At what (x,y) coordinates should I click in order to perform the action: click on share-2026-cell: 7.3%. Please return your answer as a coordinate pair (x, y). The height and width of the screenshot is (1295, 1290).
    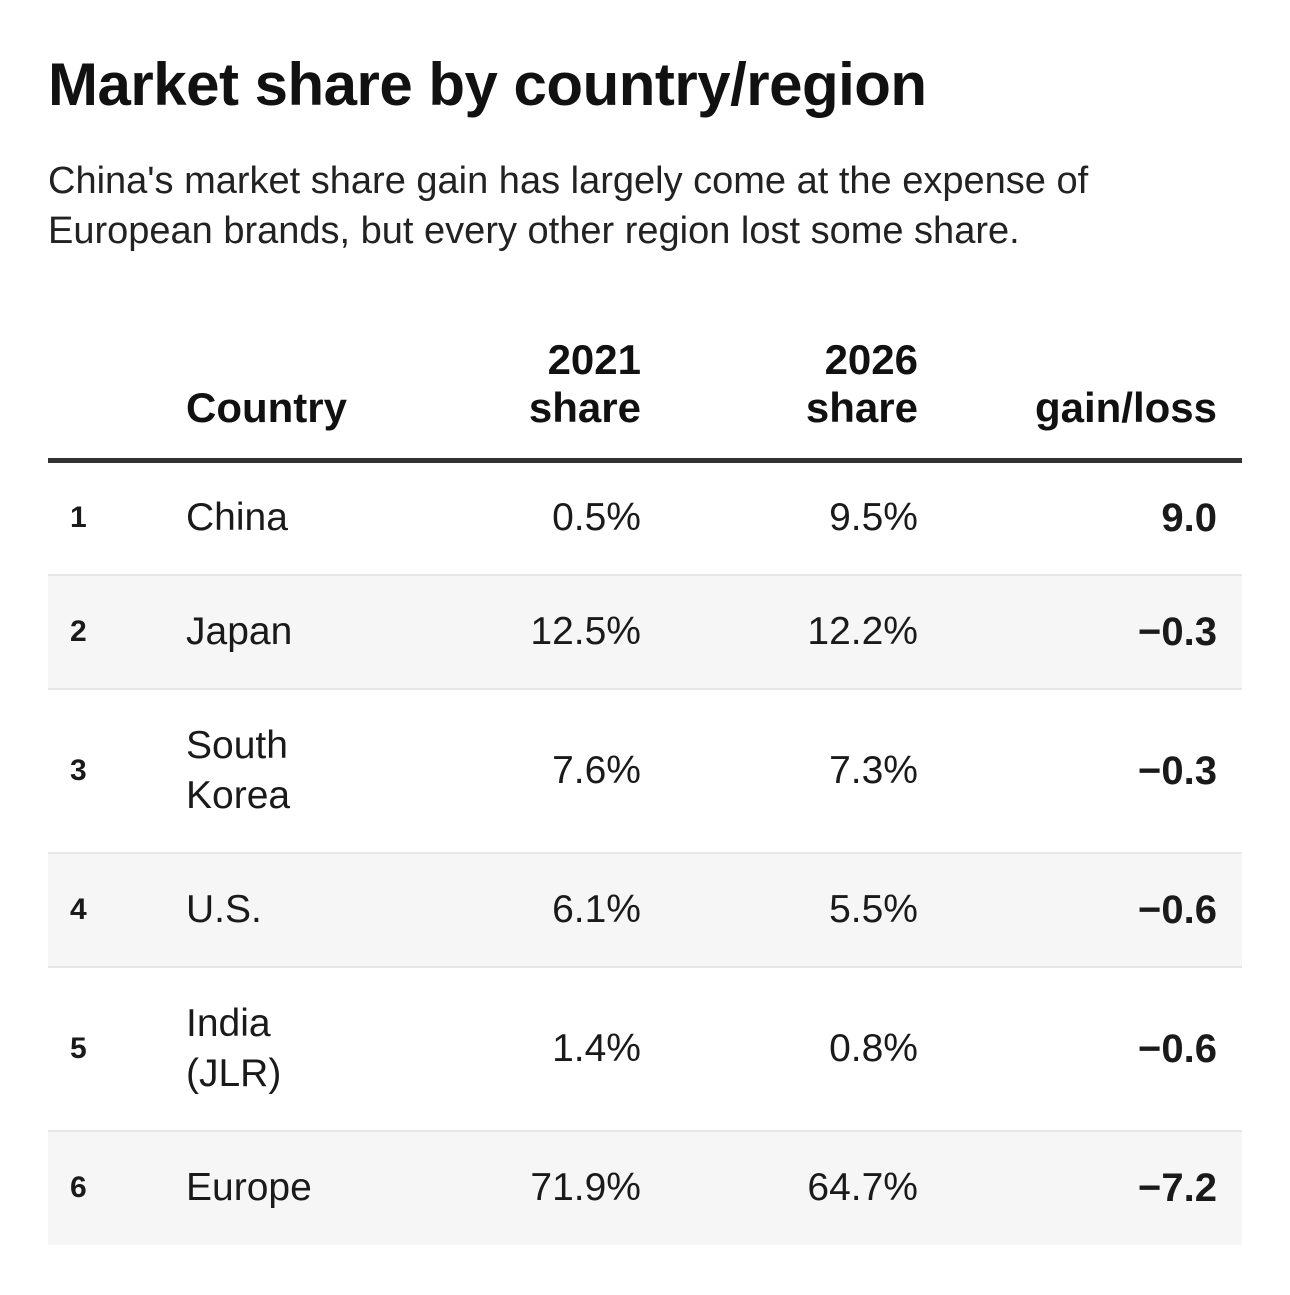
    Looking at the image, I should click on (873, 770).